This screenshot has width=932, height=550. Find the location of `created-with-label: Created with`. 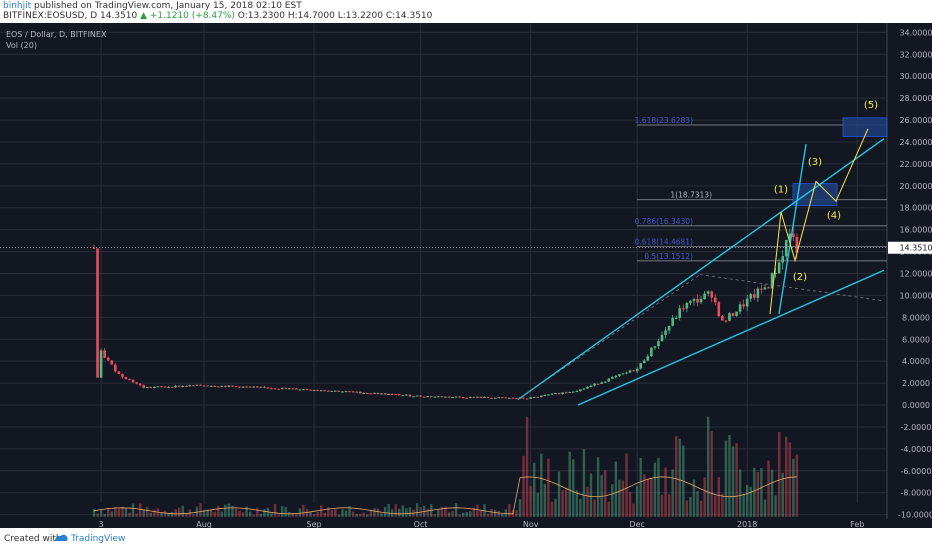

created-with-label: Created with is located at coordinates (33, 539).